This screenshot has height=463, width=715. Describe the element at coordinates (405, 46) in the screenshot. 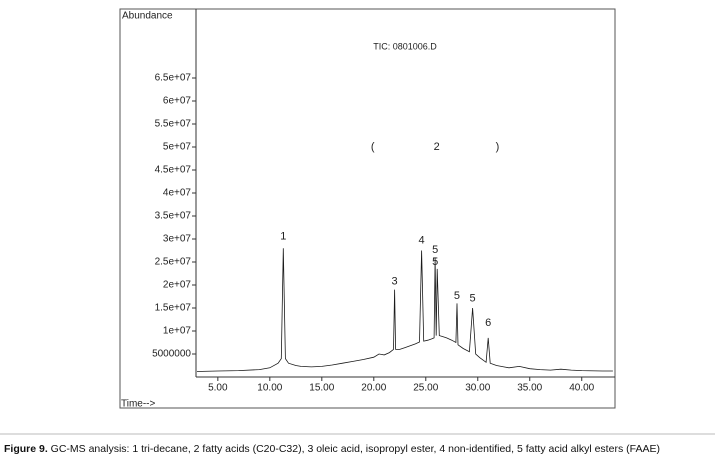

I see `chart-title: TIC: 0801006.D` at that location.